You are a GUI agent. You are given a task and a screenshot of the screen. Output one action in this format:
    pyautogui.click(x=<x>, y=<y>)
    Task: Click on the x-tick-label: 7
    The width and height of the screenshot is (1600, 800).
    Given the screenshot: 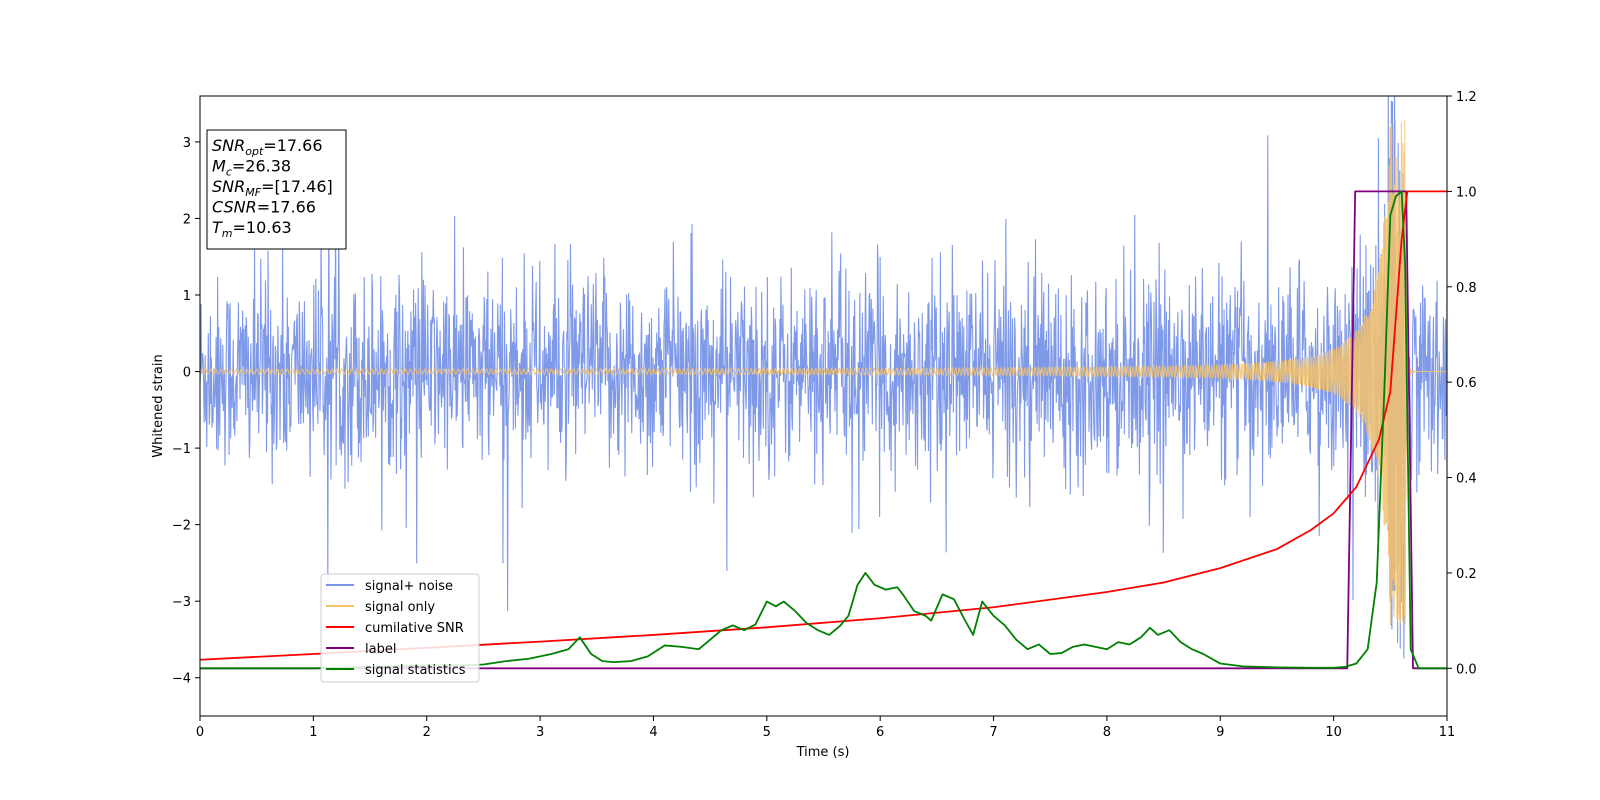 What is the action you would take?
    pyautogui.click(x=993, y=732)
    